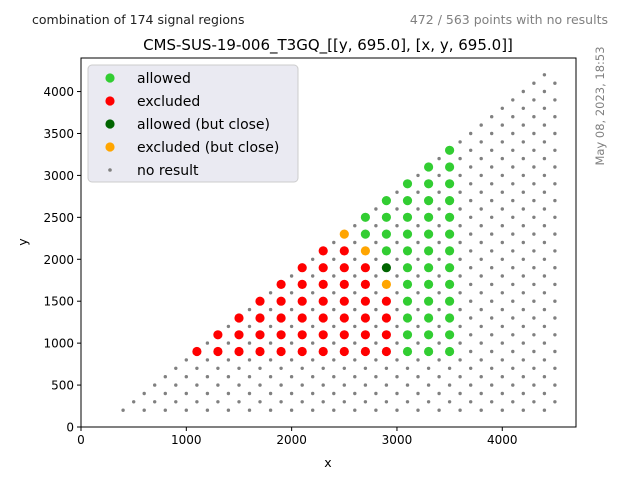 This screenshot has width=640, height=480. I want to click on y-tick-label-0: 0, so click(70, 428).